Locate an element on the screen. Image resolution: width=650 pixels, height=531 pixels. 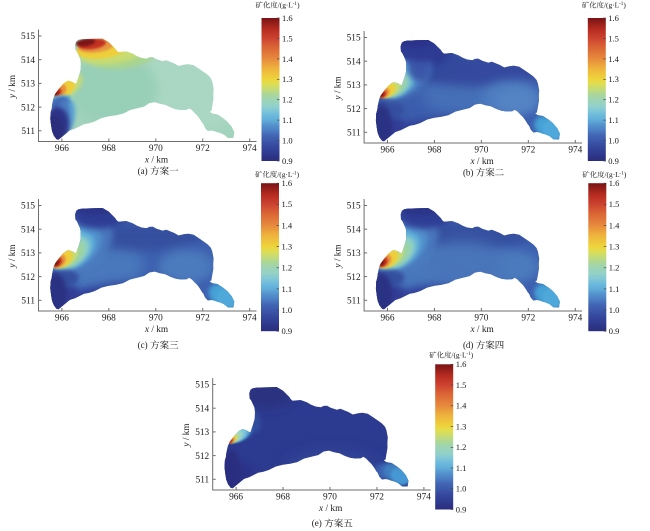
svg-text: (d) is located at coordinates (468, 345).